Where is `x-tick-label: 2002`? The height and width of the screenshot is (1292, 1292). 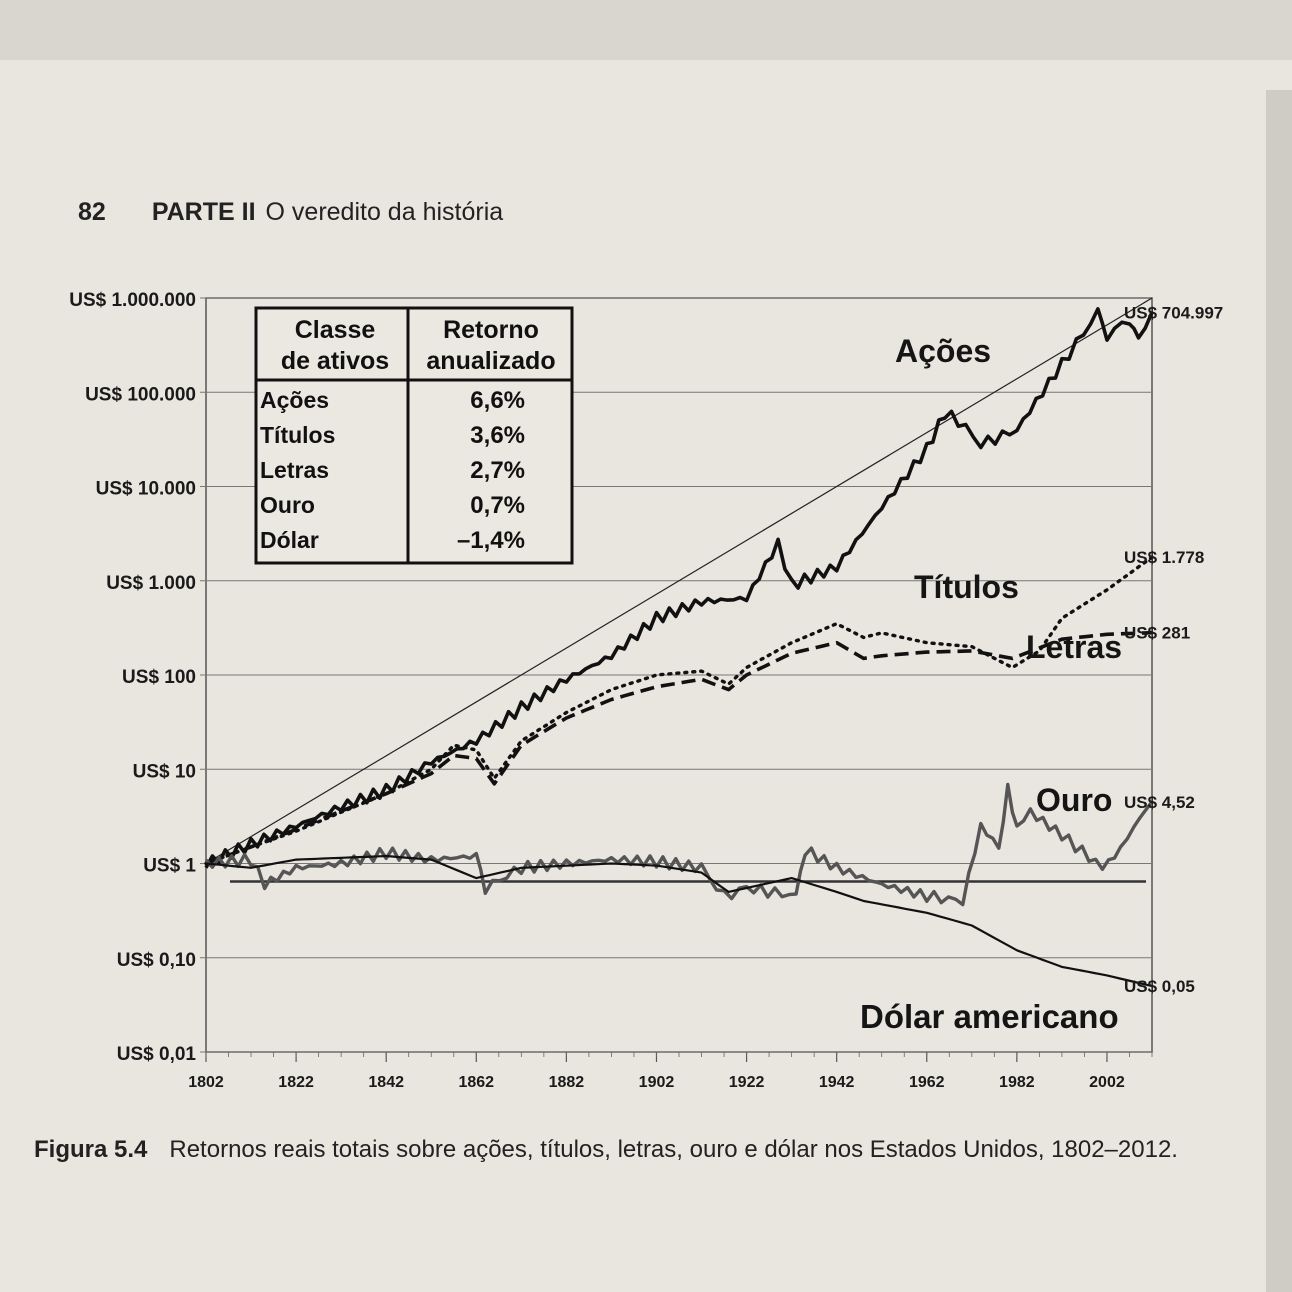
x-tick-label: 2002 is located at coordinates (1107, 1082).